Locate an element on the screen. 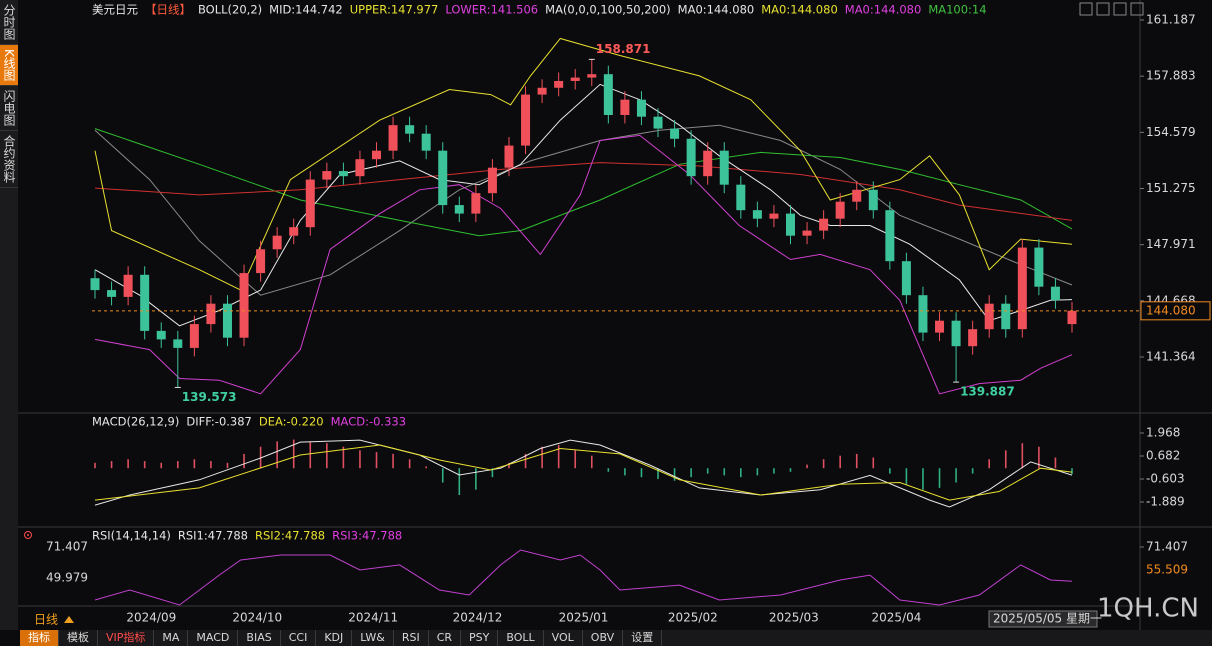 The image size is (1212, 646). toolbar-tab: LW& is located at coordinates (373, 638).